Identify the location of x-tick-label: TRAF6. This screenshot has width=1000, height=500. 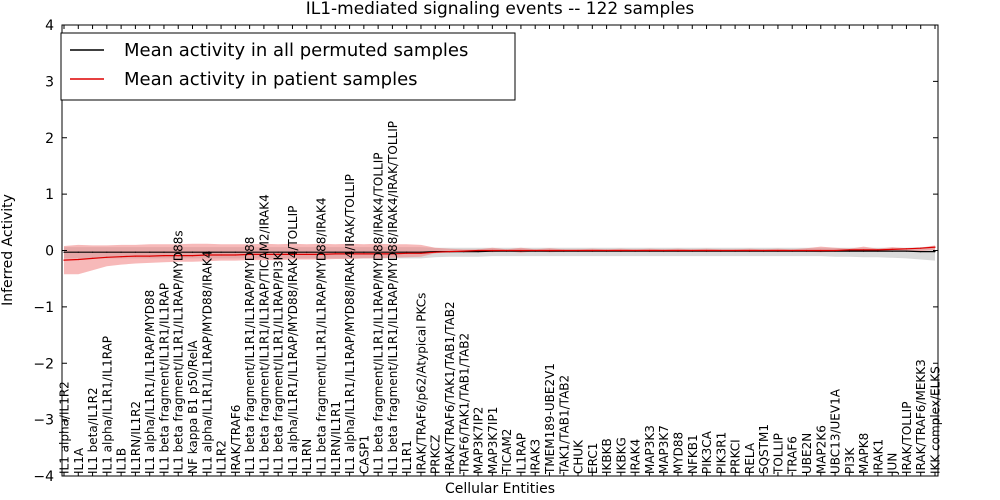
(793, 455).